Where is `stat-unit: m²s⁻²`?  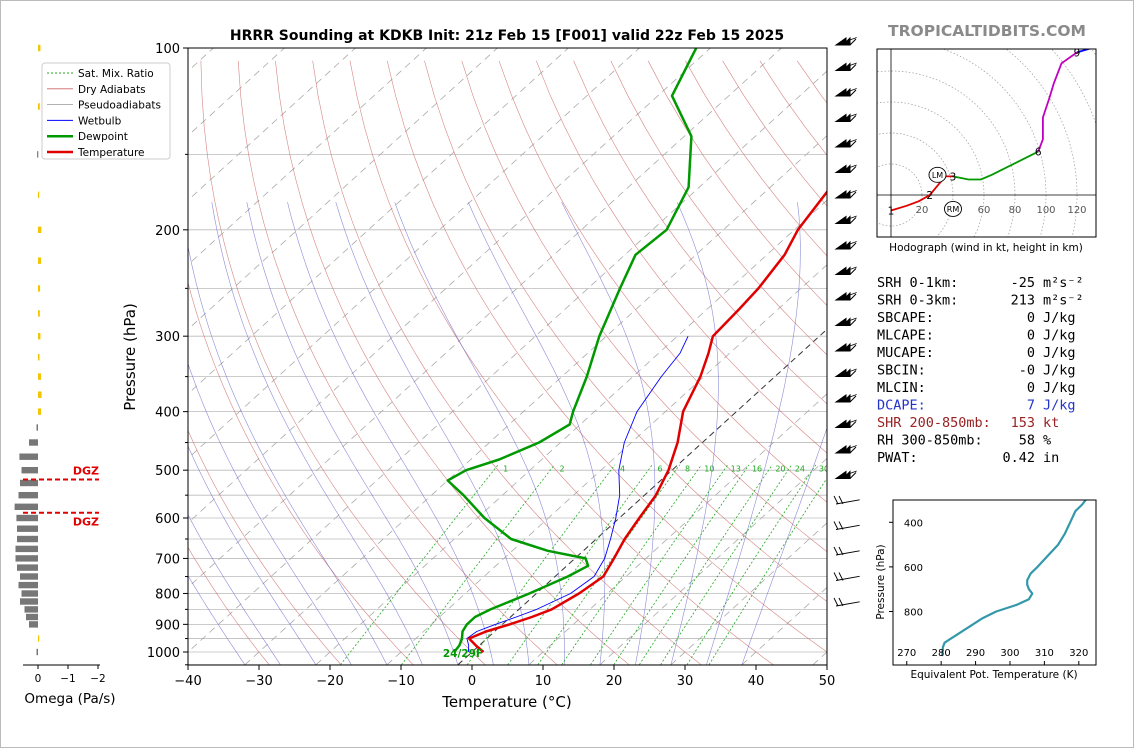
stat-unit: m²s⁻² is located at coordinates (1063, 283).